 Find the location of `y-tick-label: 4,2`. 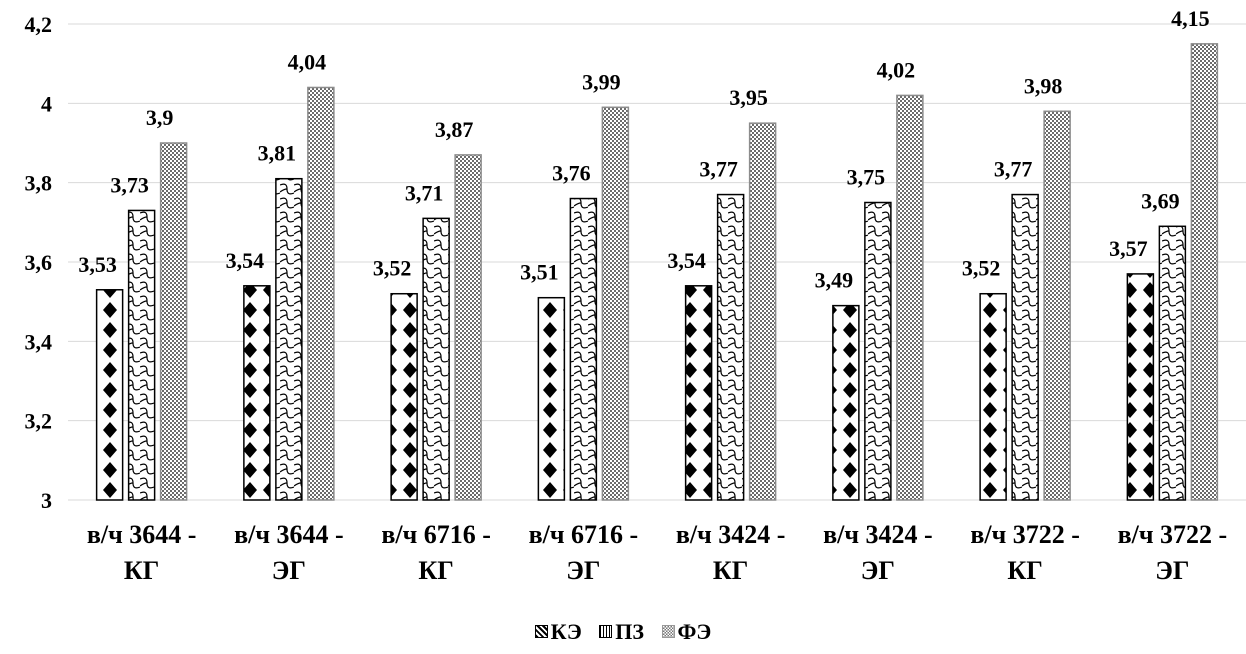

y-tick-label: 4,2 is located at coordinates (39, 24).